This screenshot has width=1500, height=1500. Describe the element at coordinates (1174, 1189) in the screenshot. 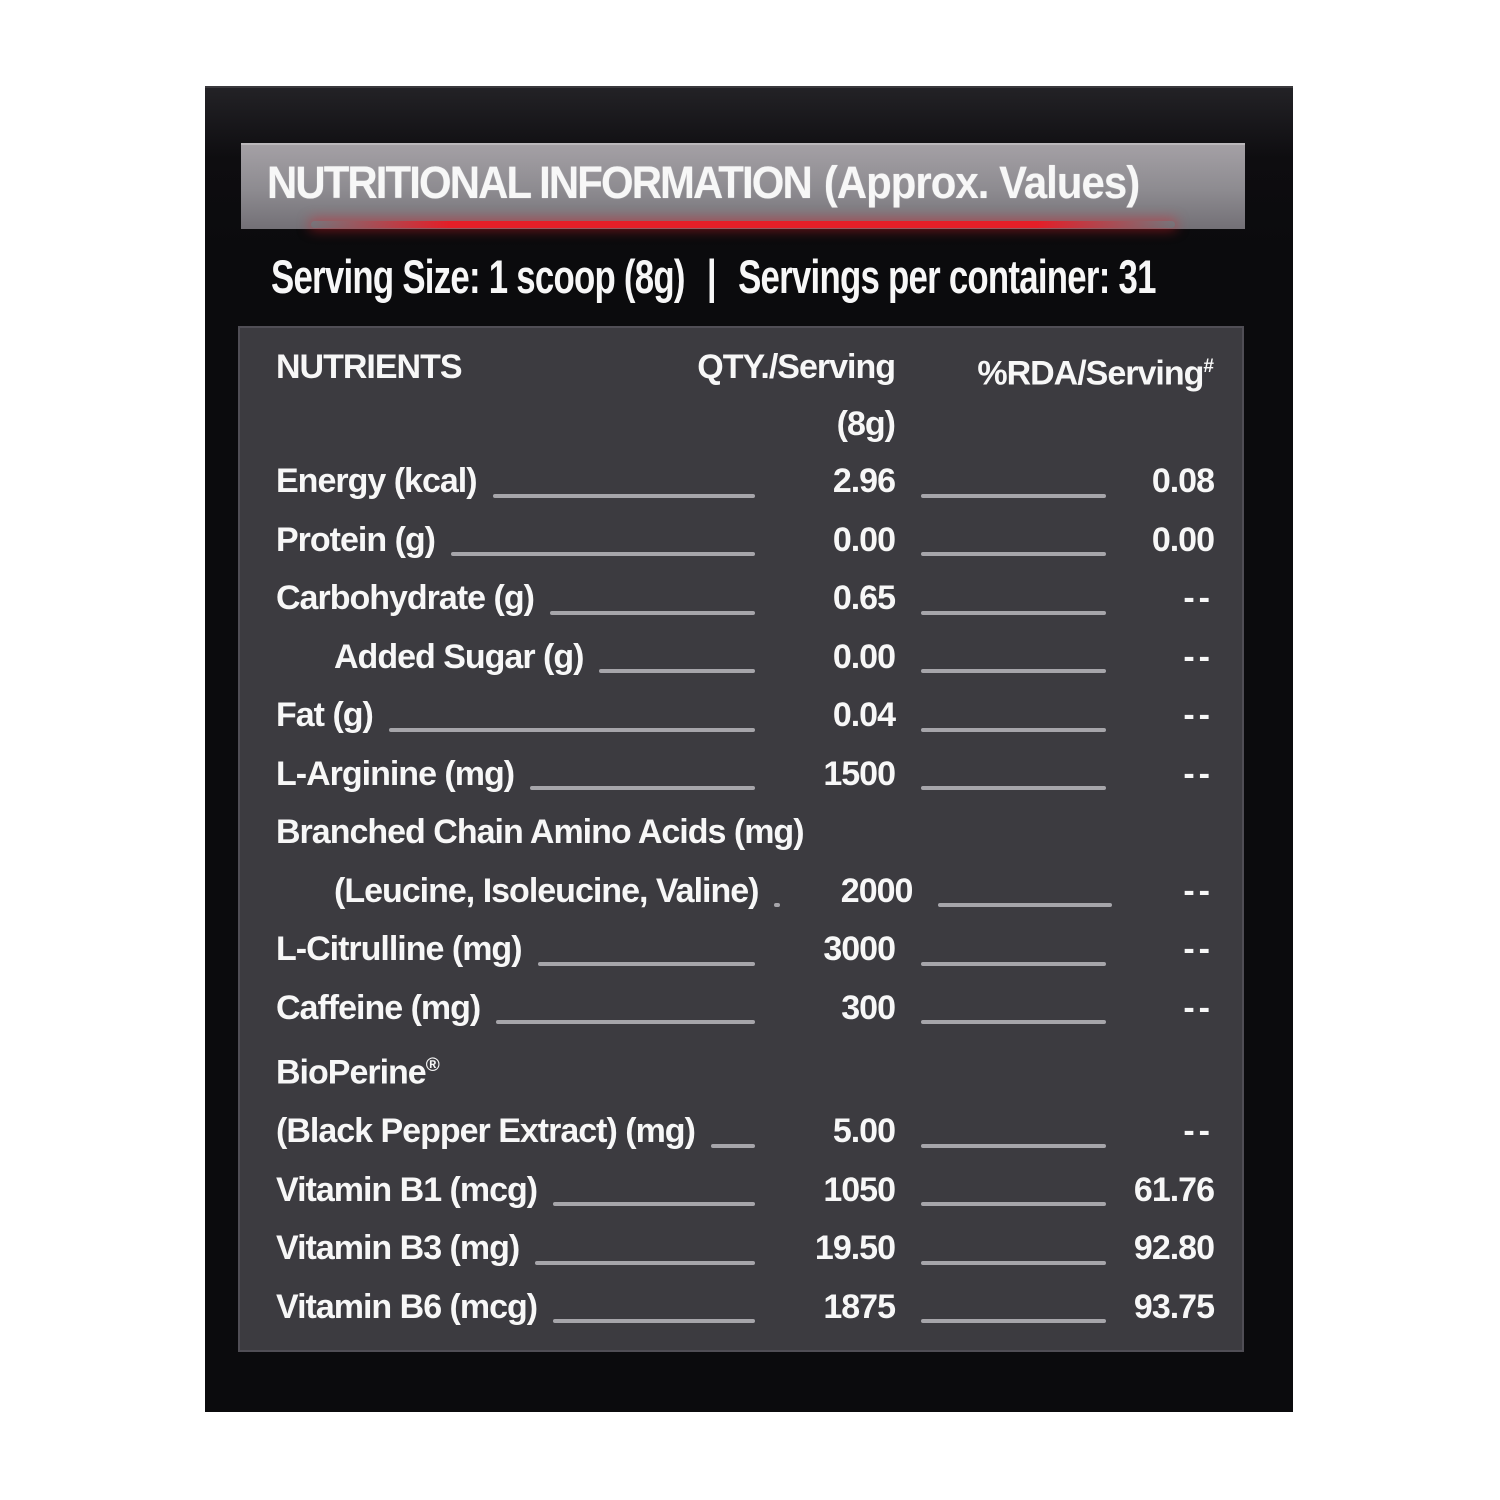

I see `rda-value: 61.76` at that location.